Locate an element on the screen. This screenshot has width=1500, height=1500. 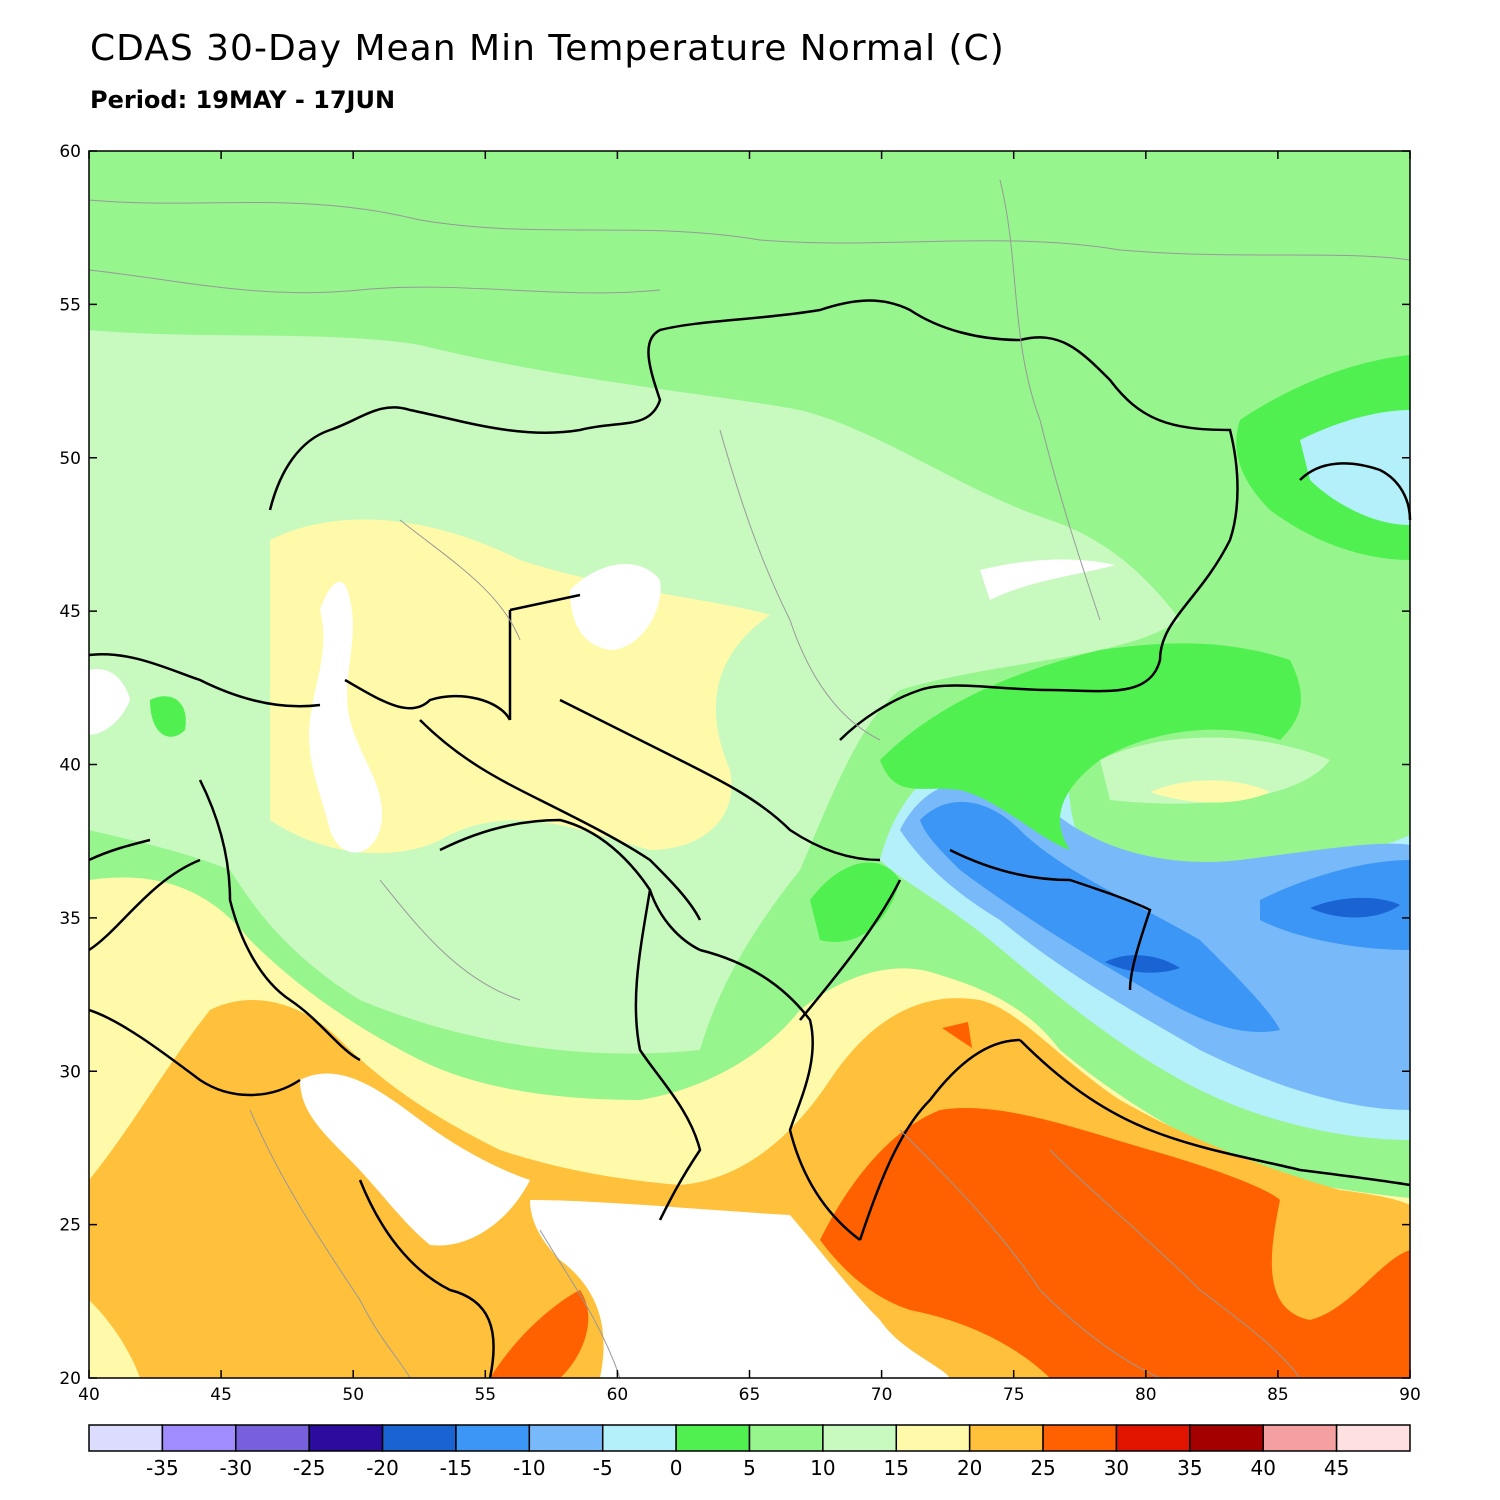
legend-label: -25 is located at coordinates (309, 1468).